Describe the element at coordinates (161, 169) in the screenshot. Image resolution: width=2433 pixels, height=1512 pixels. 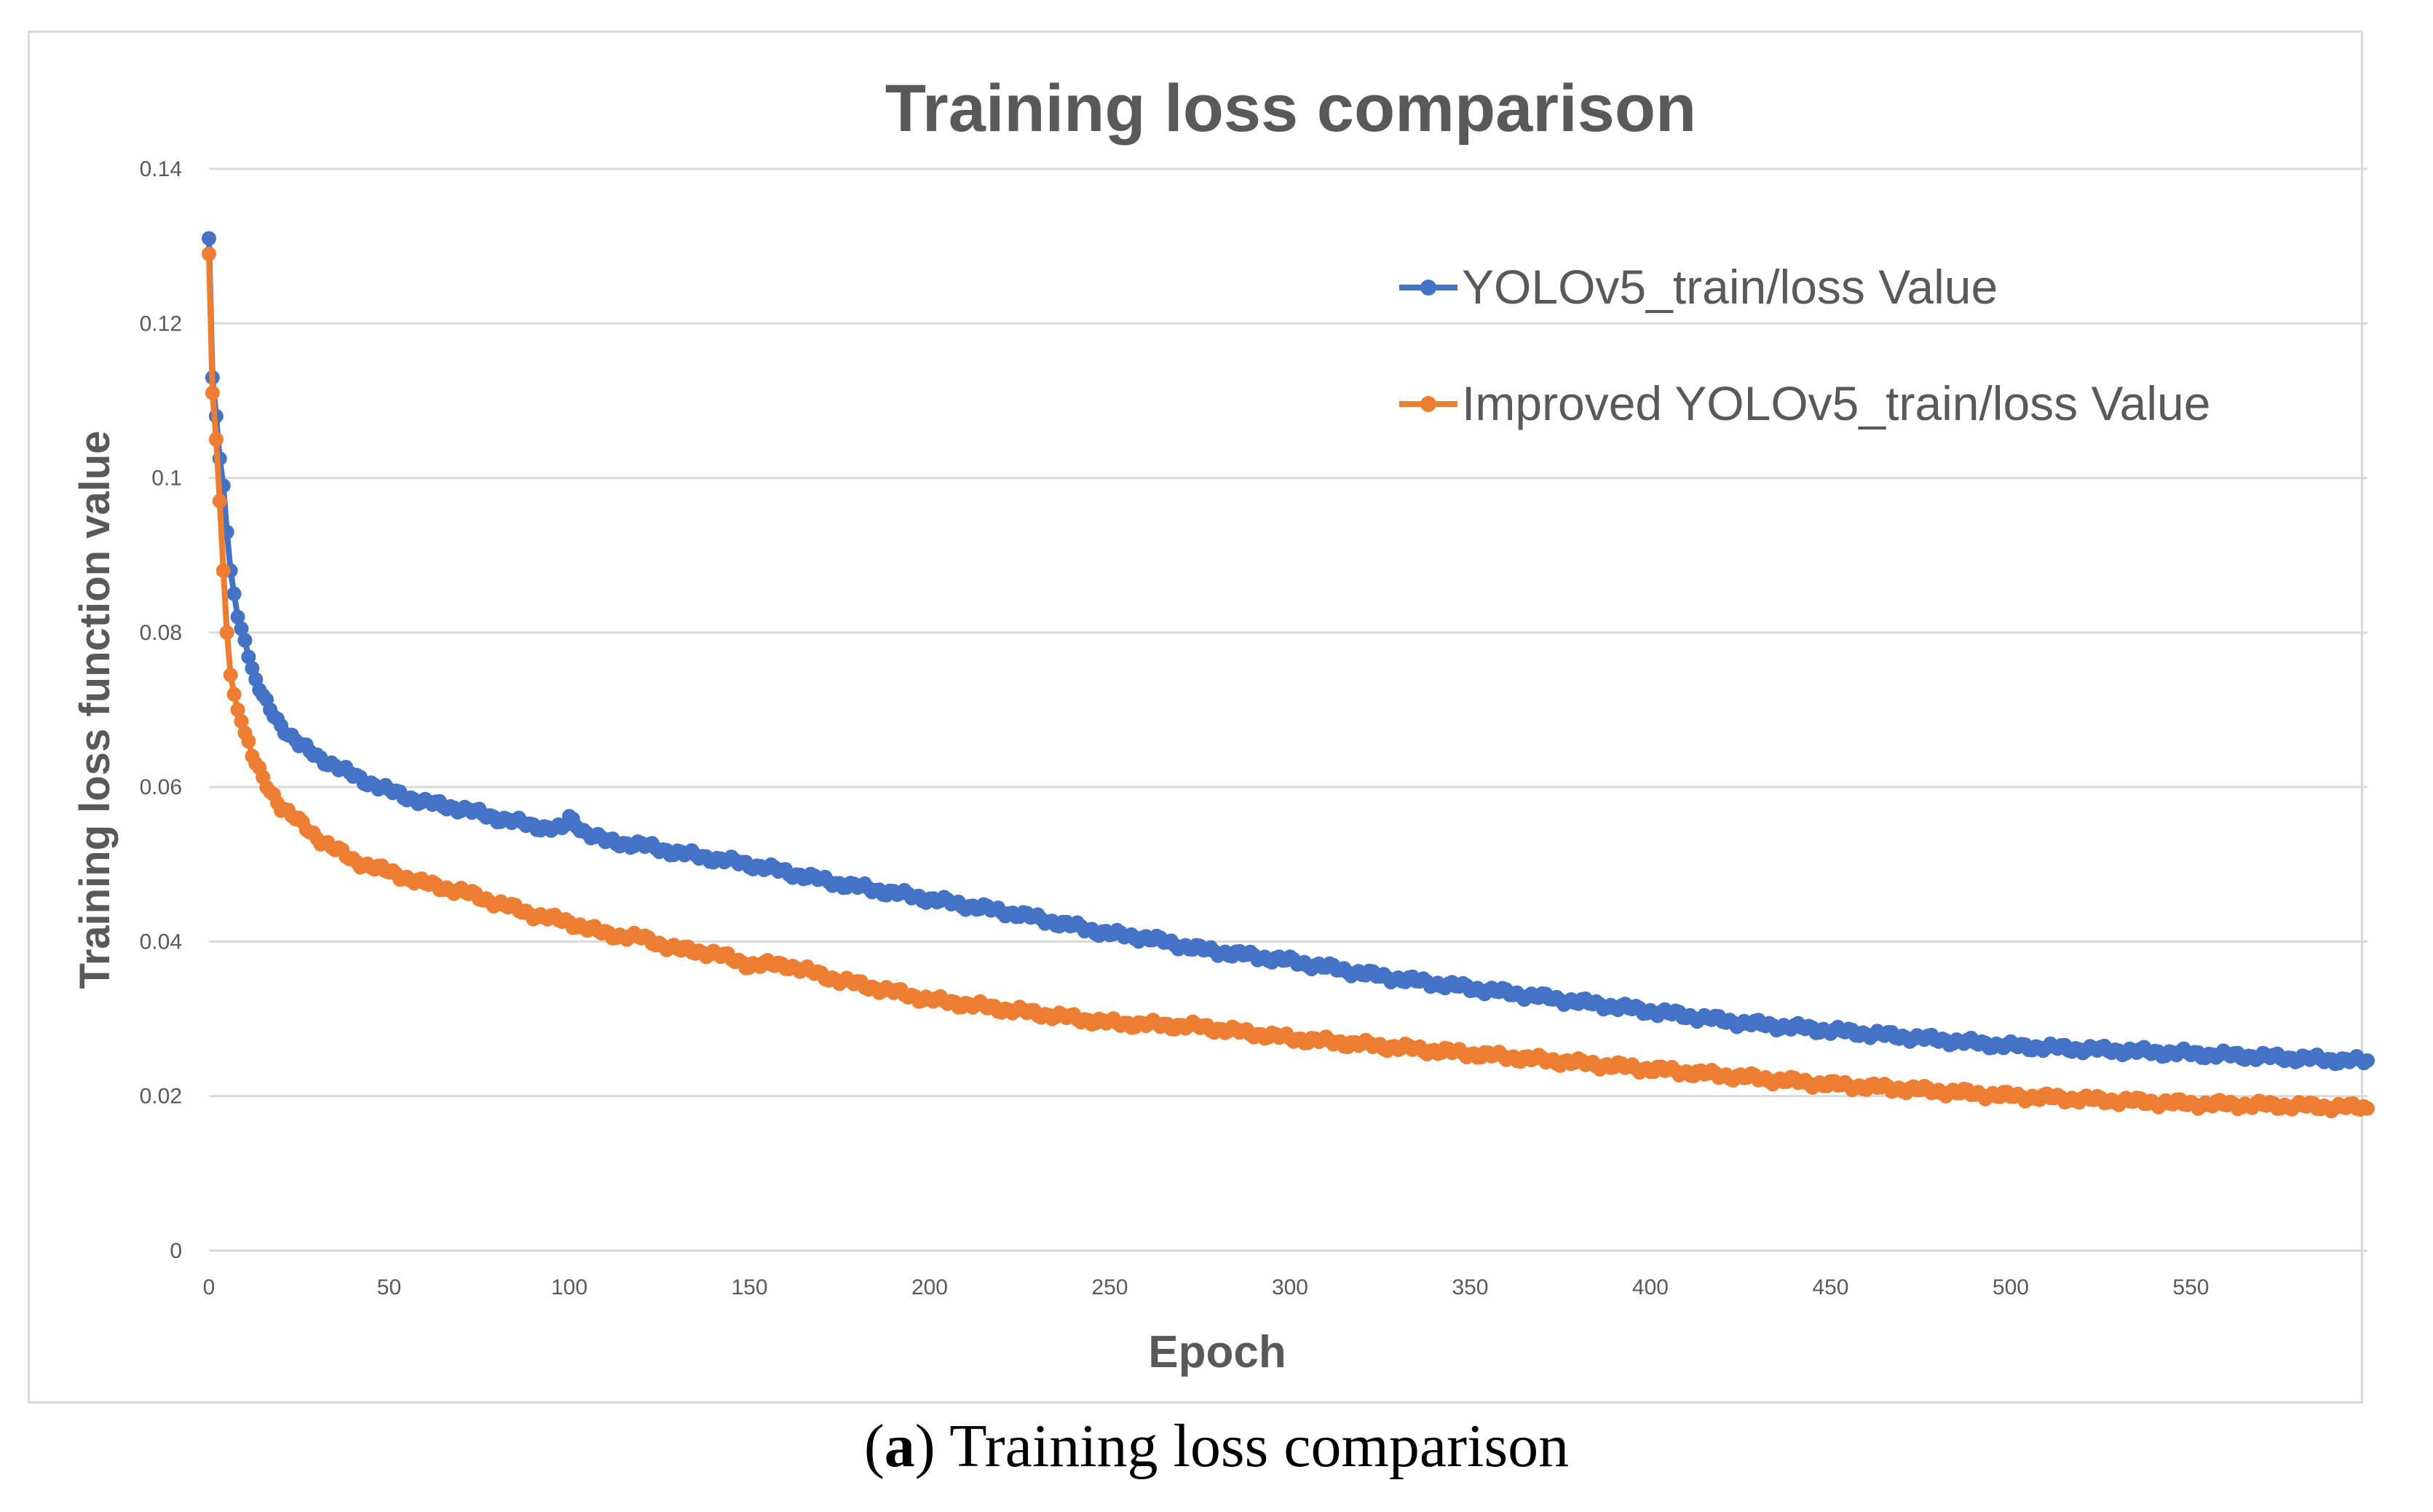
I see `y-tick-label-7: 0.14` at that location.